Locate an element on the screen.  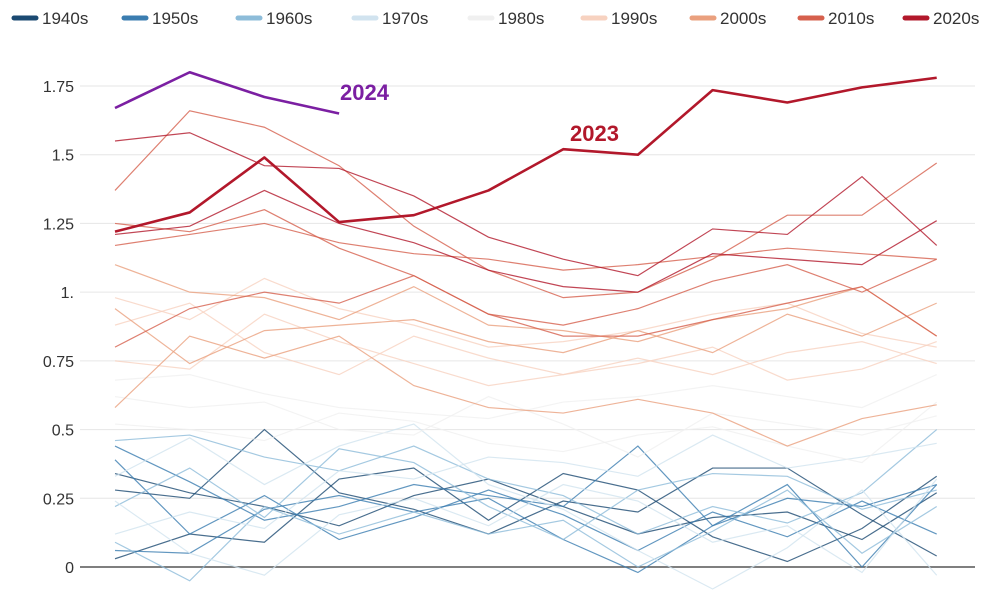
y-tick-label: 0.25 is located at coordinates (58, 499).